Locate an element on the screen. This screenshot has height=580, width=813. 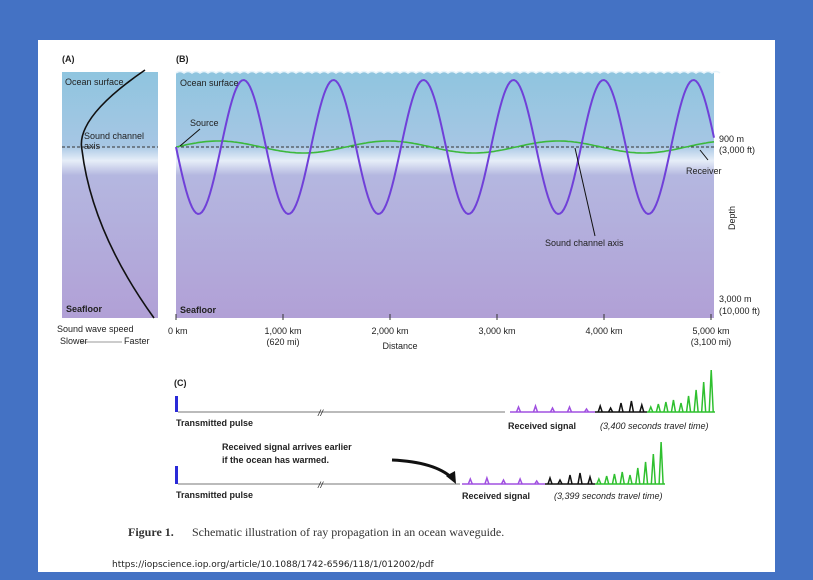
depth-label: 3,000 m is located at coordinates (735, 299).